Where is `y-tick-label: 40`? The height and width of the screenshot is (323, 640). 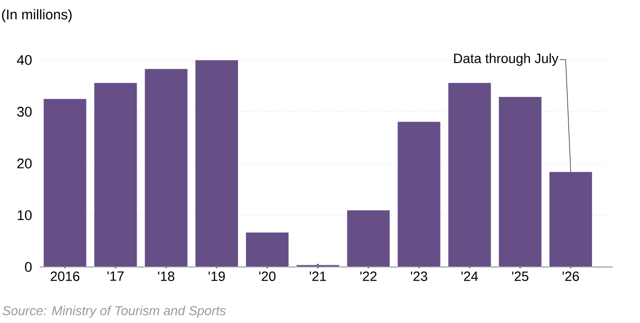 y-tick-label: 40 is located at coordinates (24, 60).